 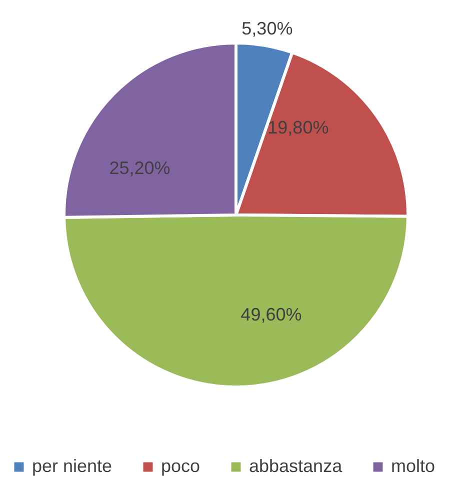 What do you see at coordinates (298, 127) in the screenshot?
I see `data-label: 19,80%` at bounding box center [298, 127].